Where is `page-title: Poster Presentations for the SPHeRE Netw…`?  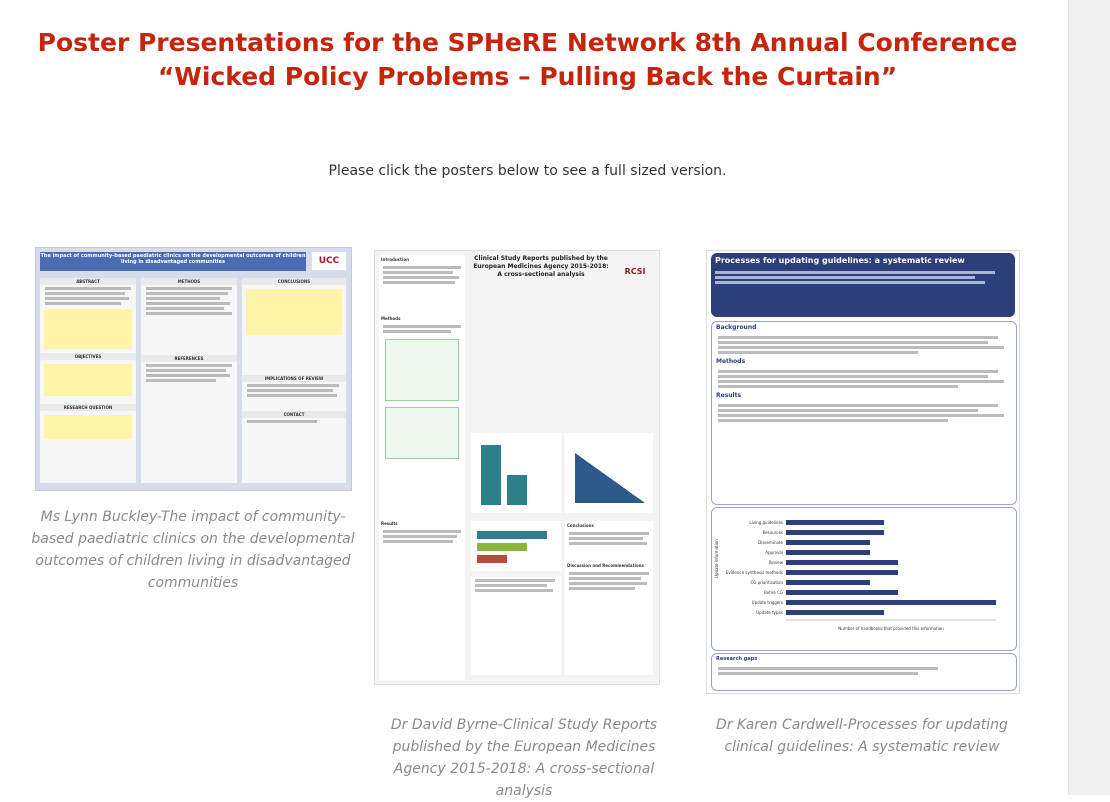 page-title: Poster Presentations for the SPHeRE Netw… is located at coordinates (527, 60).